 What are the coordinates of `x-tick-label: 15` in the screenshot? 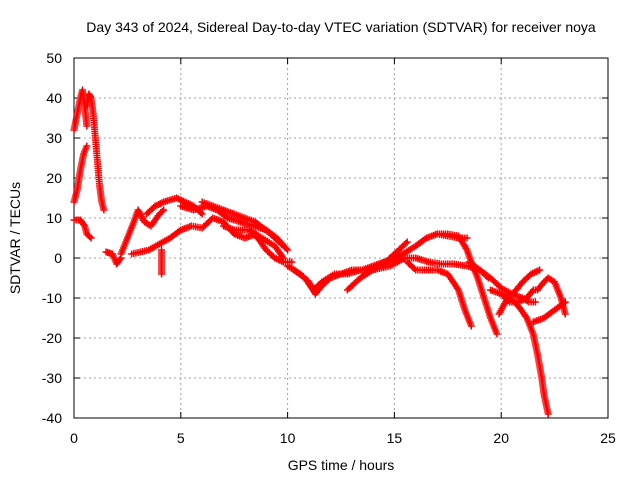 It's located at (395, 438).